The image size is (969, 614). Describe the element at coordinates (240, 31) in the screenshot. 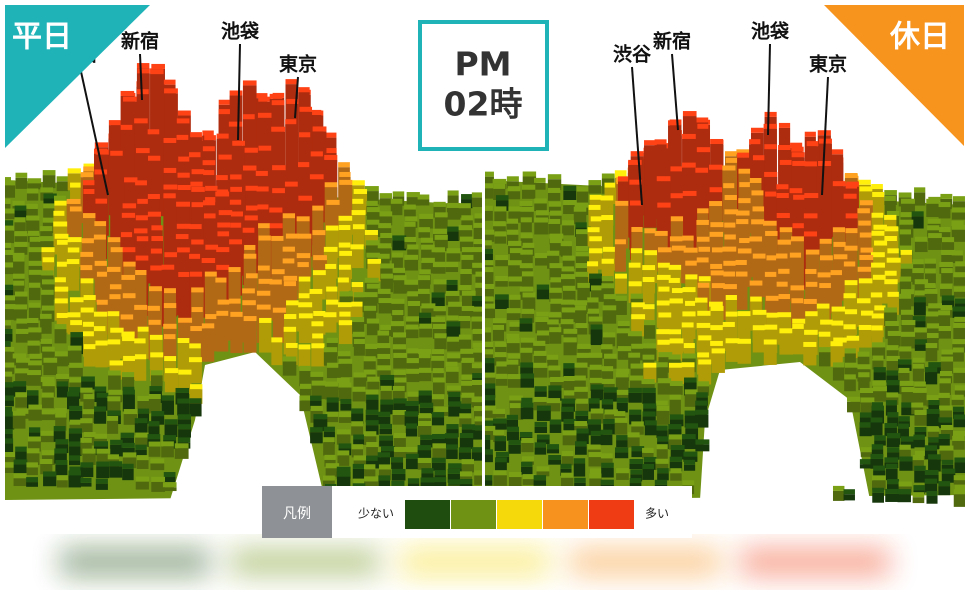

I see `station-label: 池袋` at that location.